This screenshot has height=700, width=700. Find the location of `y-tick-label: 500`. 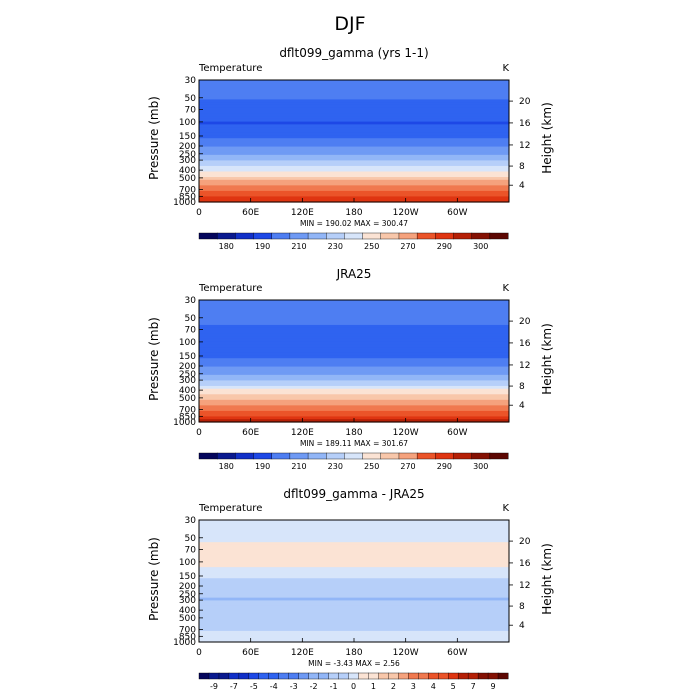

y-tick-label: 500 is located at coordinates (187, 399).